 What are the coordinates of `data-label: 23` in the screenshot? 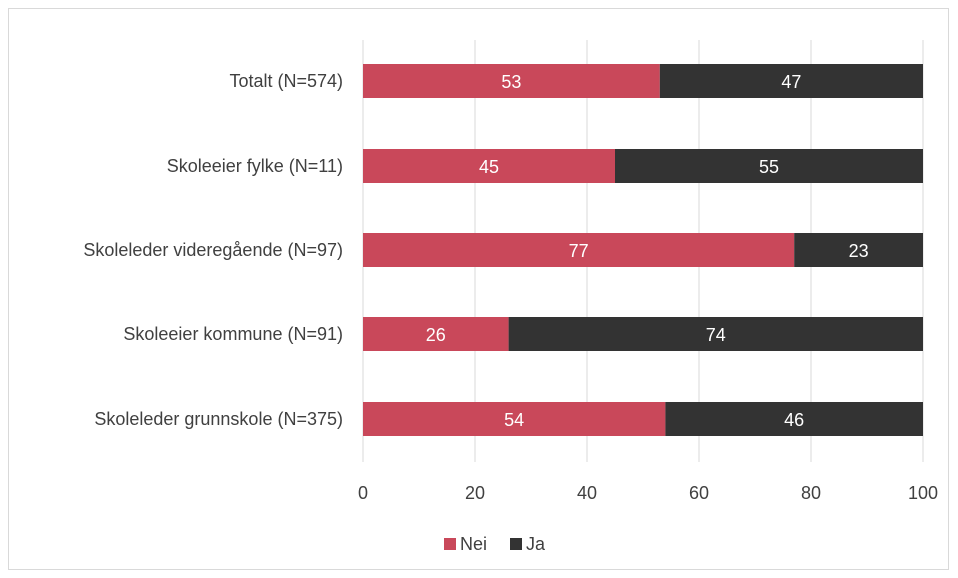 It's located at (859, 251).